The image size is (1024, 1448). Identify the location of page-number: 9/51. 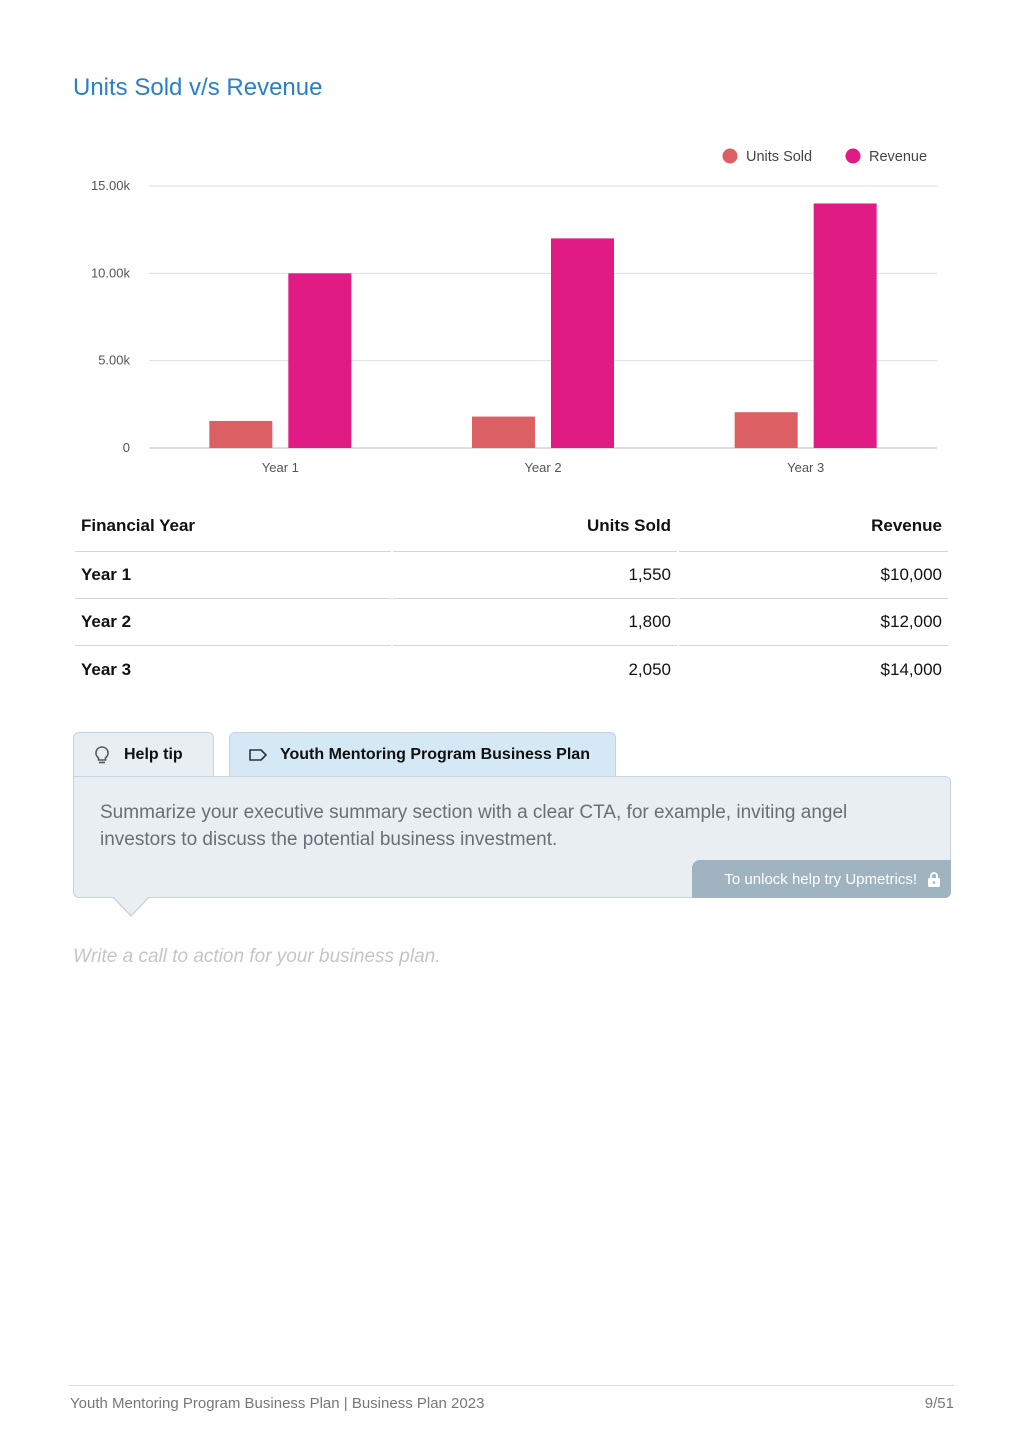
(939, 1403).